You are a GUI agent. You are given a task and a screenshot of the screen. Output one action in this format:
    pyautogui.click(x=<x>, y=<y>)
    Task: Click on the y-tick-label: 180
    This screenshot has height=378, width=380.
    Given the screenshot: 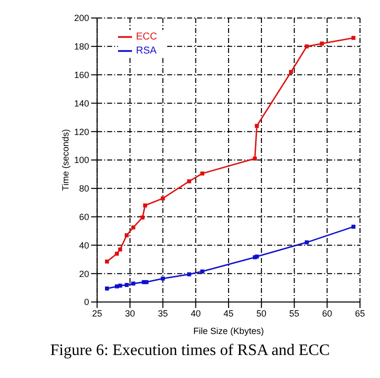 What is the action you would take?
    pyautogui.click(x=82, y=47)
    